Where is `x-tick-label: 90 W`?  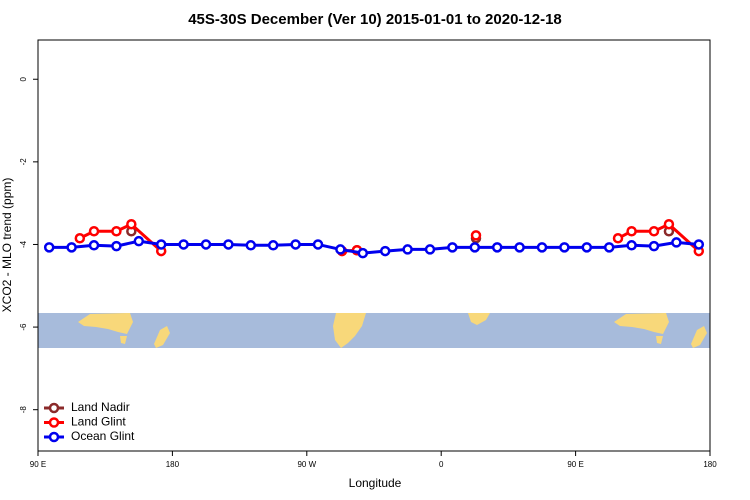 x-tick-label: 90 W is located at coordinates (306, 464).